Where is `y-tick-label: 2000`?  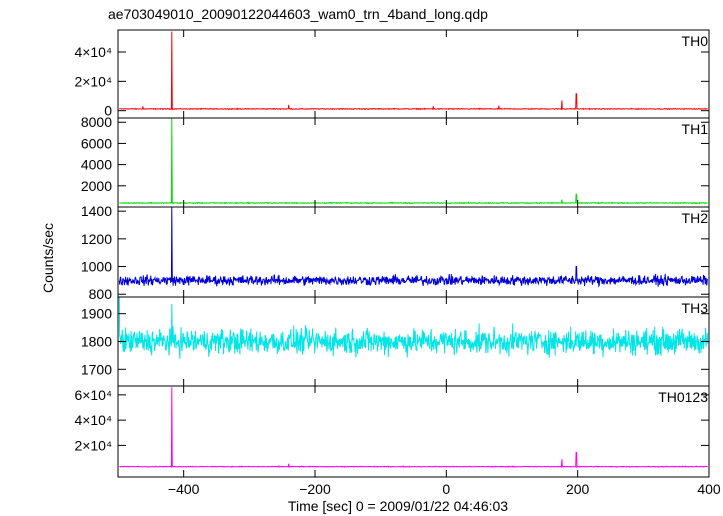
y-tick-label: 2000 is located at coordinates (96, 186).